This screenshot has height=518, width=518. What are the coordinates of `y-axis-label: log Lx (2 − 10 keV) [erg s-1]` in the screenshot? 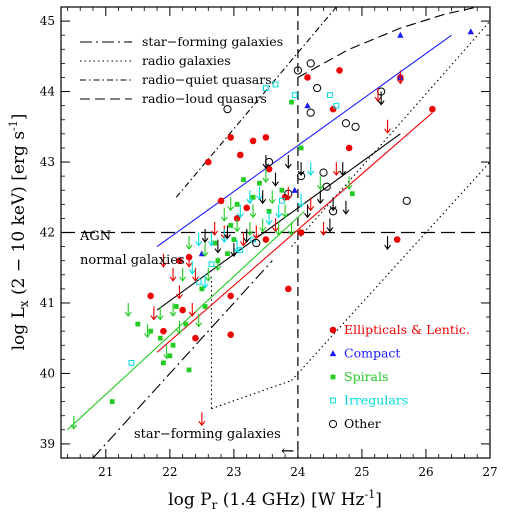 It's located at (19, 232).